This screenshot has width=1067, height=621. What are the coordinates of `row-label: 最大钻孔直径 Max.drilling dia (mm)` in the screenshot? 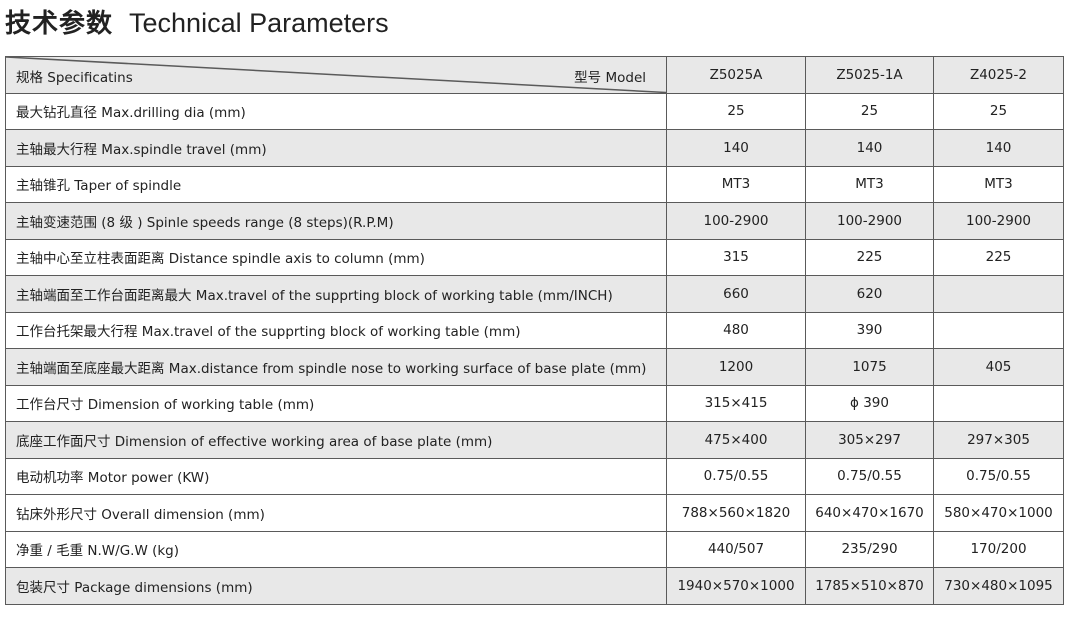 It's located at (336, 111).